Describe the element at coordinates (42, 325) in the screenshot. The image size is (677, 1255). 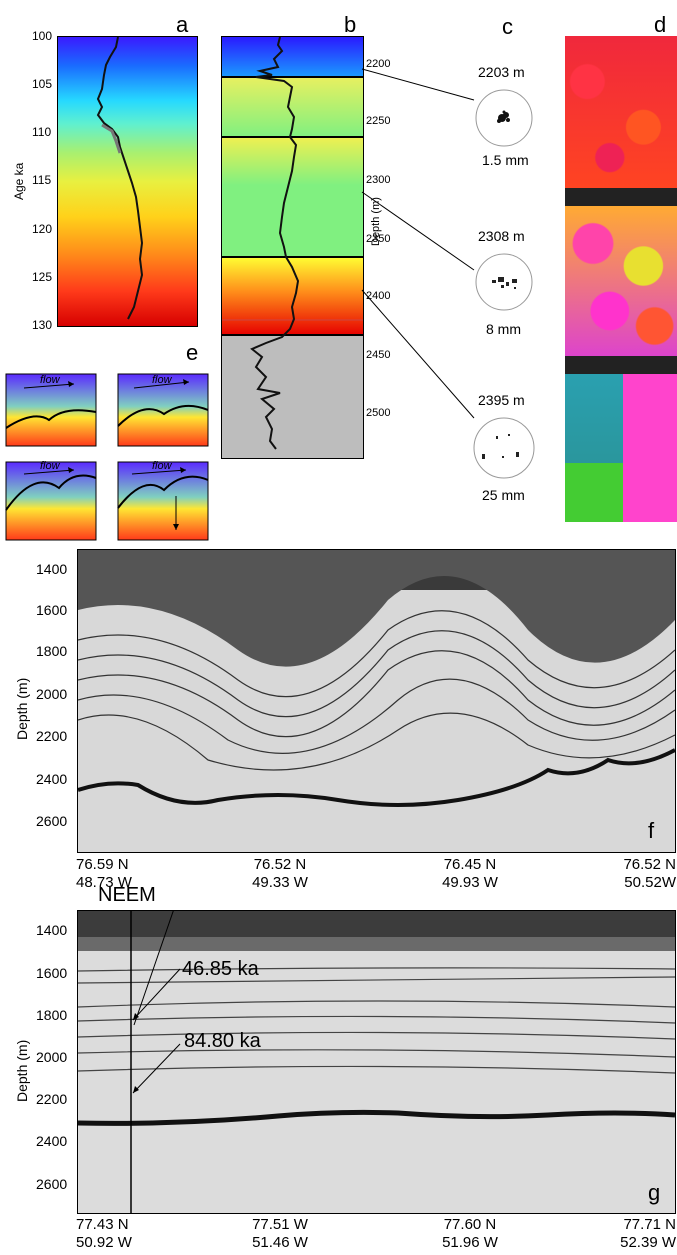
I see `panel-a-tick: 130` at that location.